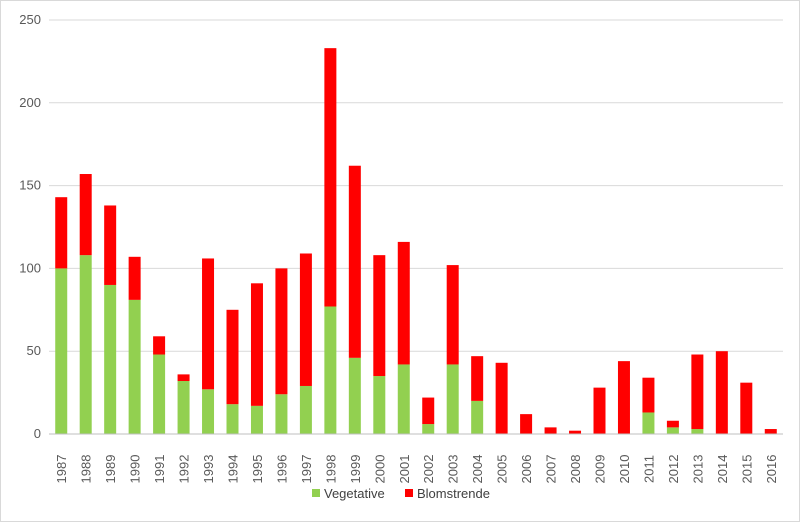 The image size is (800, 523). I want to click on bar-blomstrende-2004, so click(477, 378).